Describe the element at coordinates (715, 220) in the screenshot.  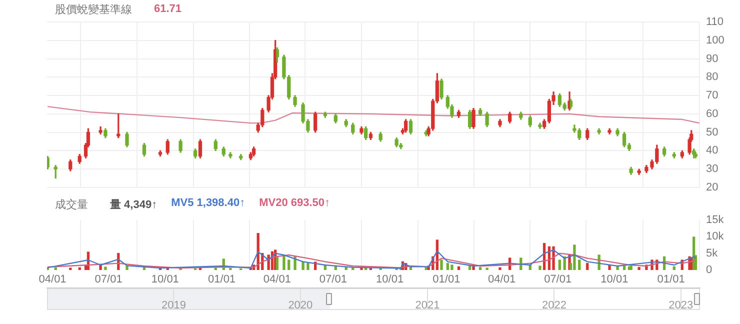
I see `y-tick-label: 15k` at that location.